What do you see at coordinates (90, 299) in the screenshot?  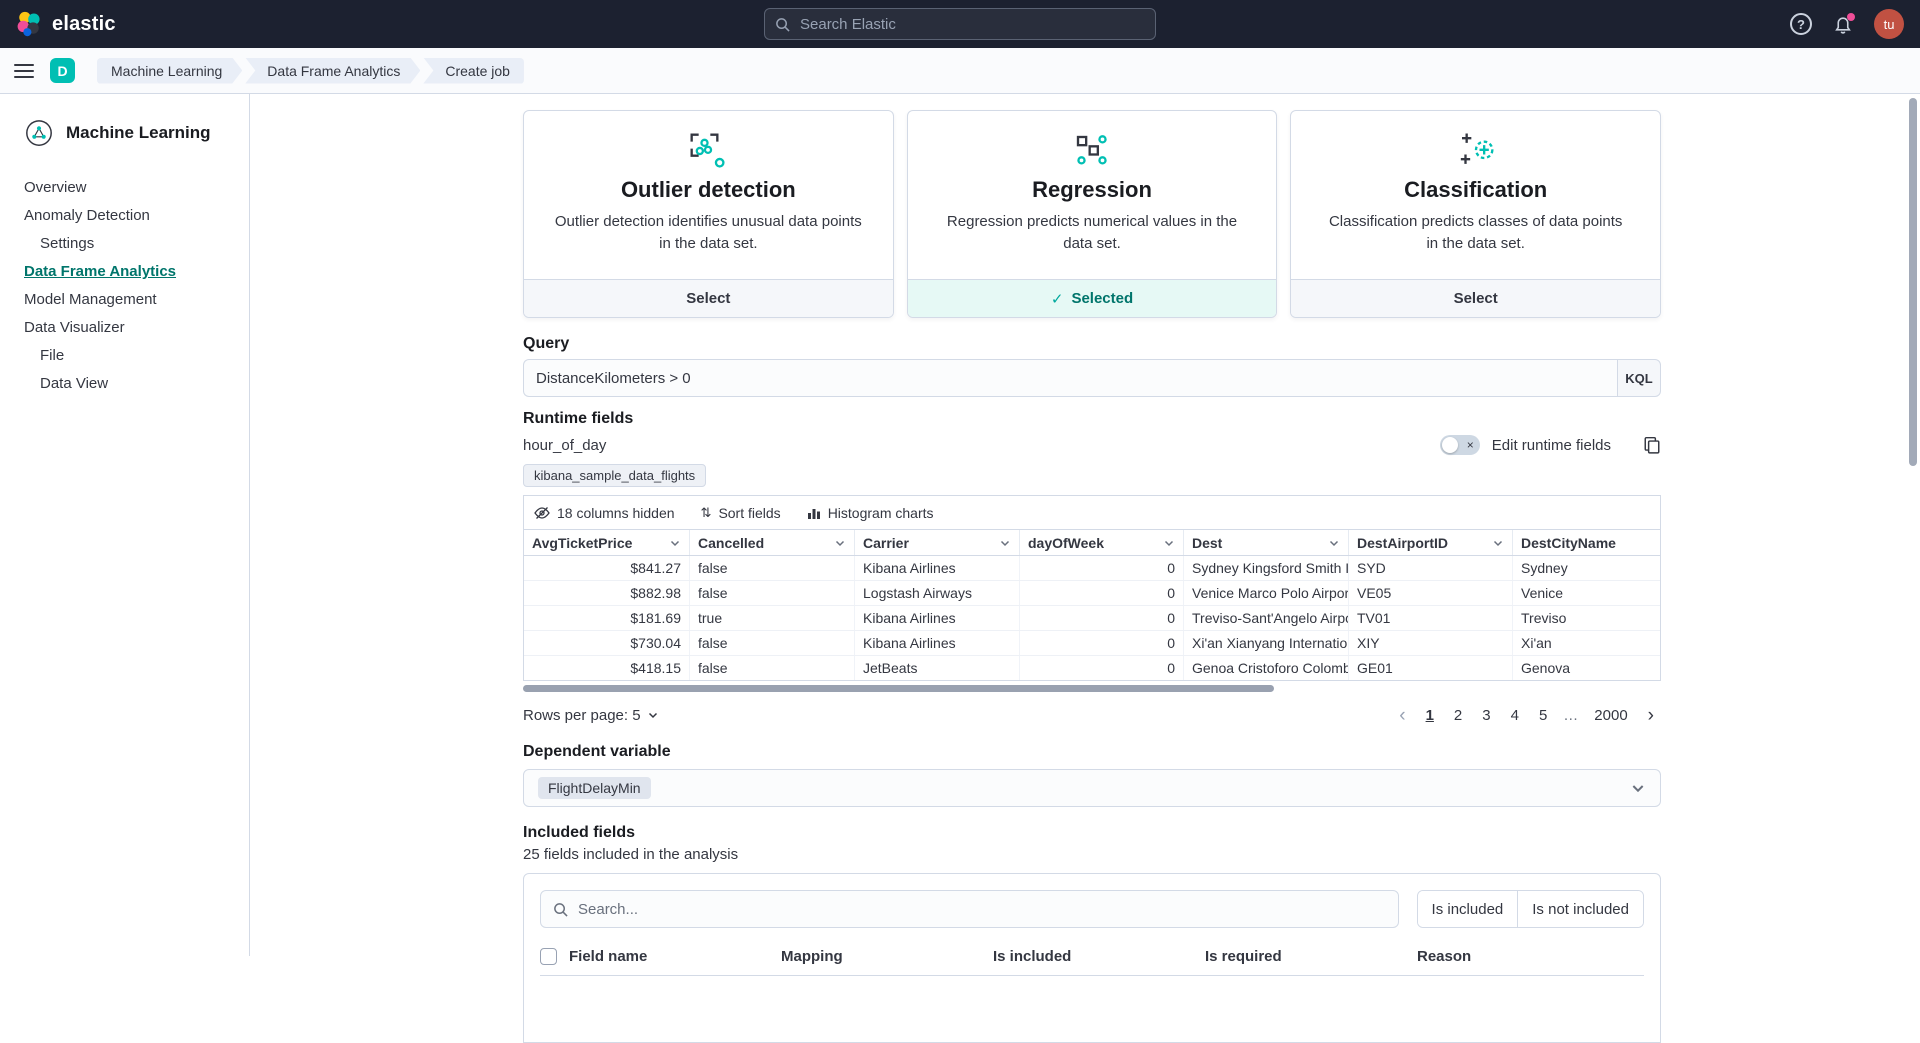 I see `sidebar-item-model-management: Model Management` at bounding box center [90, 299].